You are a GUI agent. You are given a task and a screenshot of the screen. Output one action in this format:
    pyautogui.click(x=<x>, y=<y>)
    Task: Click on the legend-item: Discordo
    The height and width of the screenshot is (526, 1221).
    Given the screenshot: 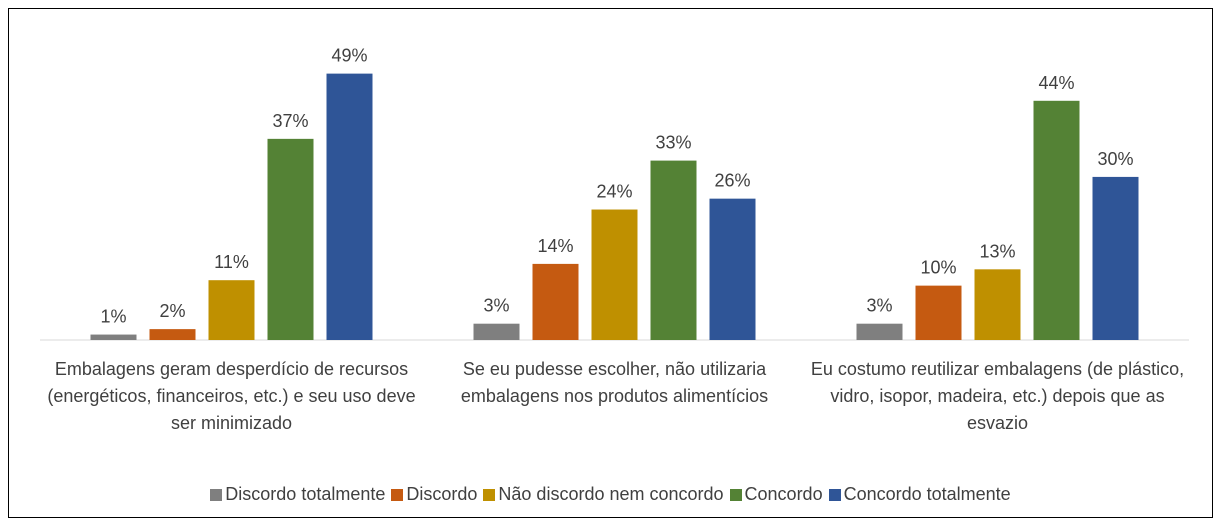 What is the action you would take?
    pyautogui.click(x=434, y=494)
    